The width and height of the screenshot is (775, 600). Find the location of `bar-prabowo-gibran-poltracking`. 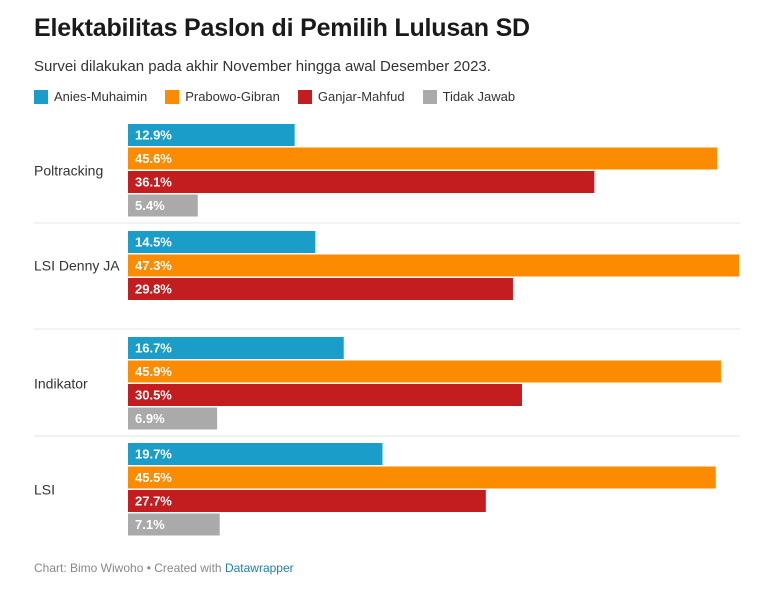

bar-prabowo-gibran-poltracking is located at coordinates (423, 158).